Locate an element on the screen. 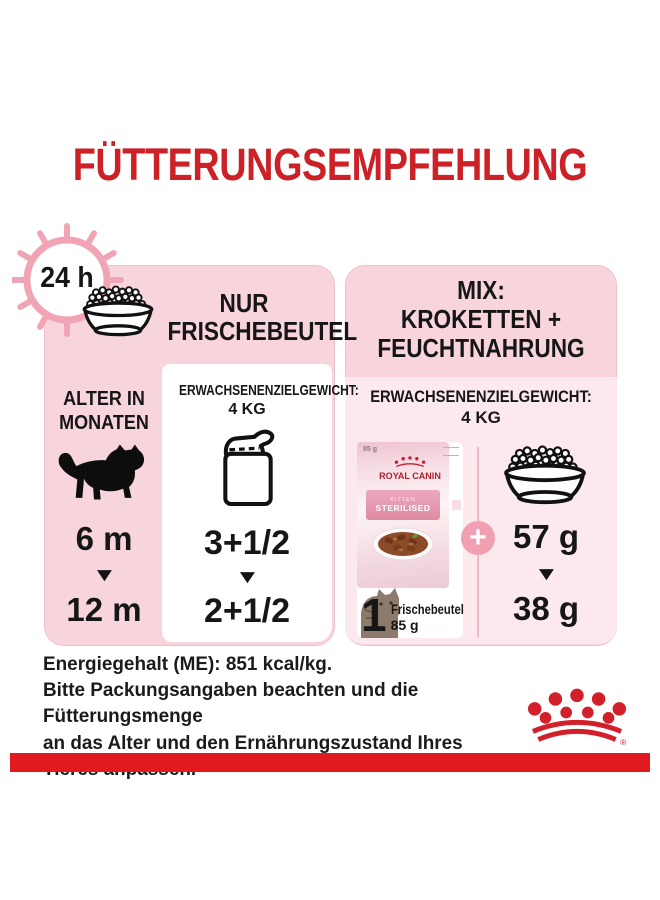 This screenshot has height=900, width=660. royal-canin-logo: ® is located at coordinates (576, 717).